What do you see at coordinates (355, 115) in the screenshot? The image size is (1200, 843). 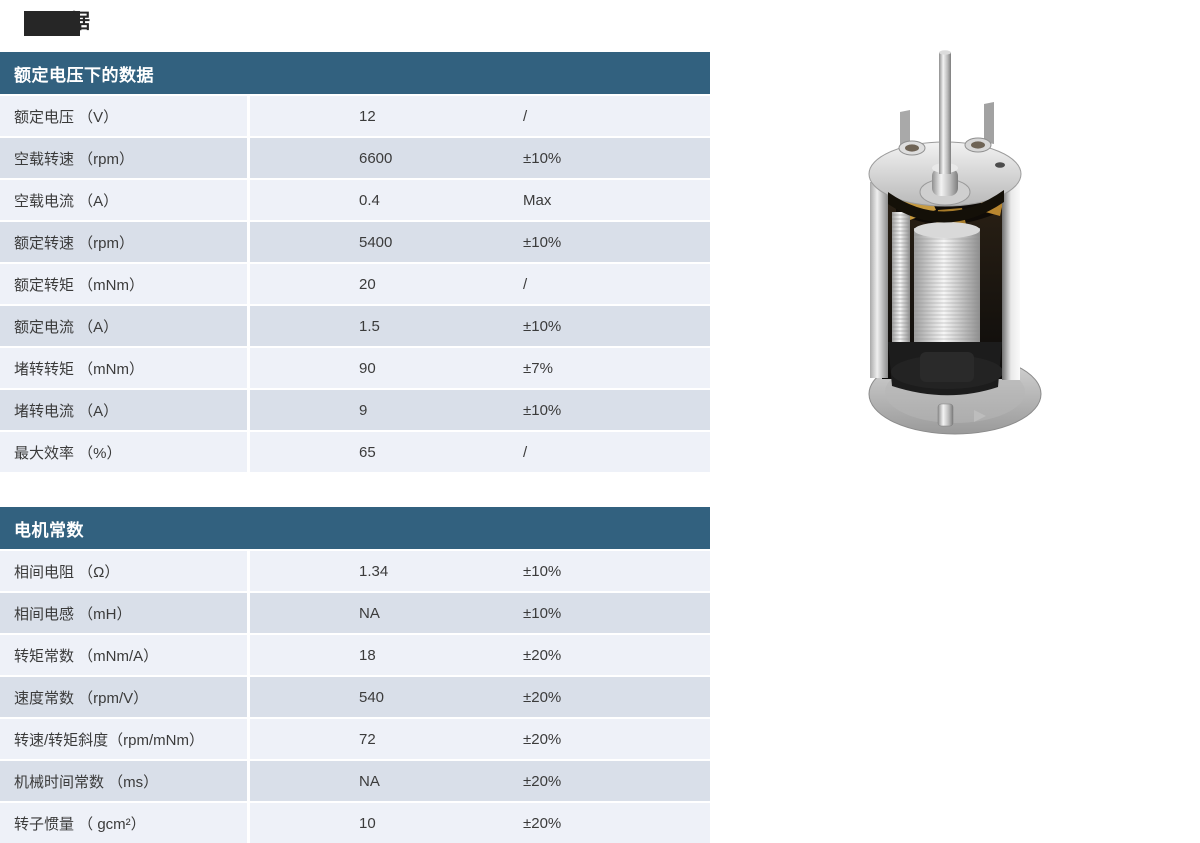 I see `table-row: 额定电压 （V） 12 /` at bounding box center [355, 115].